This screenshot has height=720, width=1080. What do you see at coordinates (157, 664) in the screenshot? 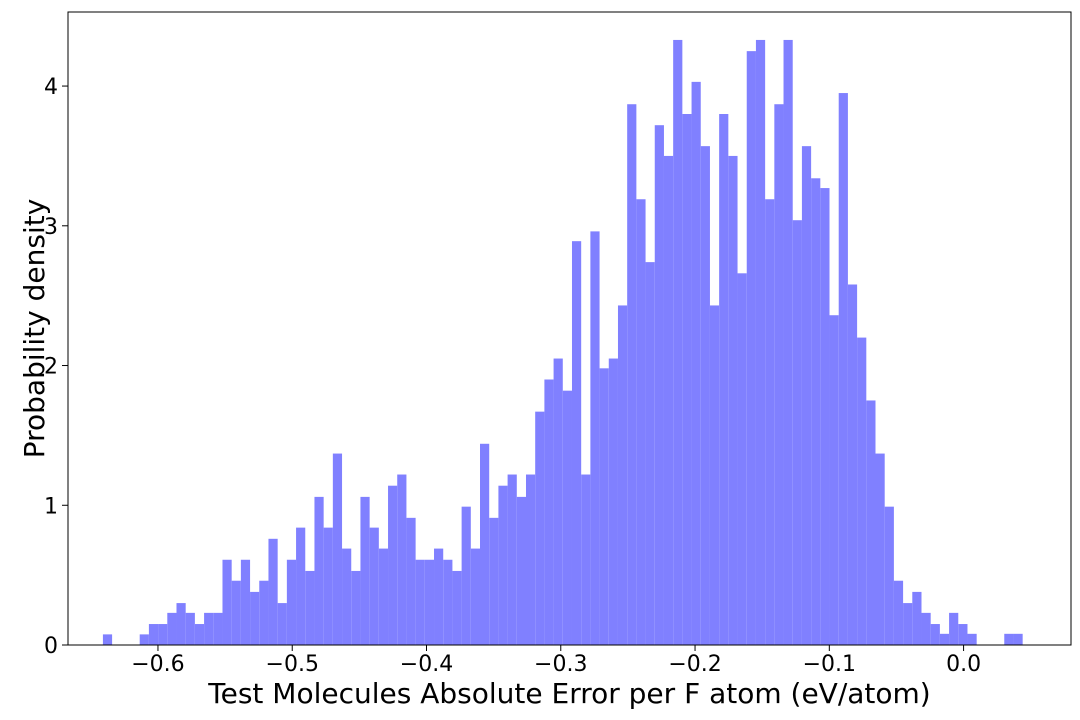
I see `x-tick-label: −0.6` at bounding box center [157, 664].